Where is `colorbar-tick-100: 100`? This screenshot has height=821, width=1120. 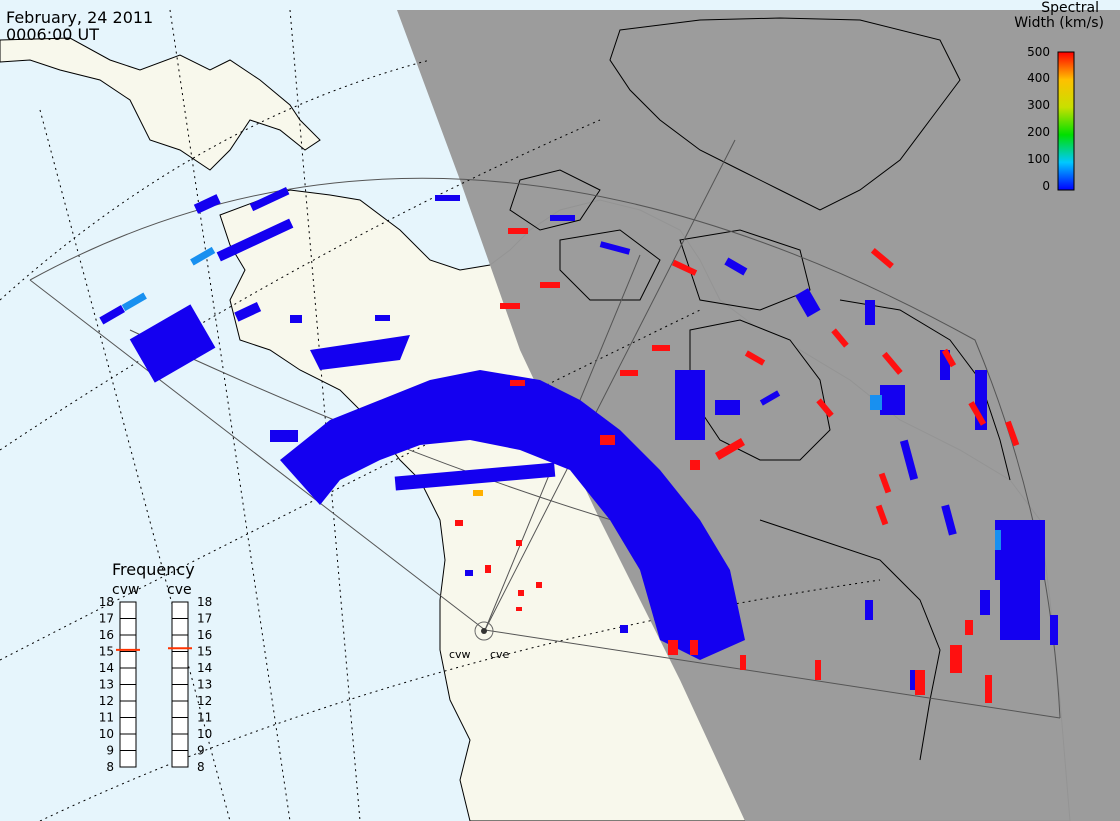
colorbar-tick-100: 100 is located at coordinates (1038, 159).